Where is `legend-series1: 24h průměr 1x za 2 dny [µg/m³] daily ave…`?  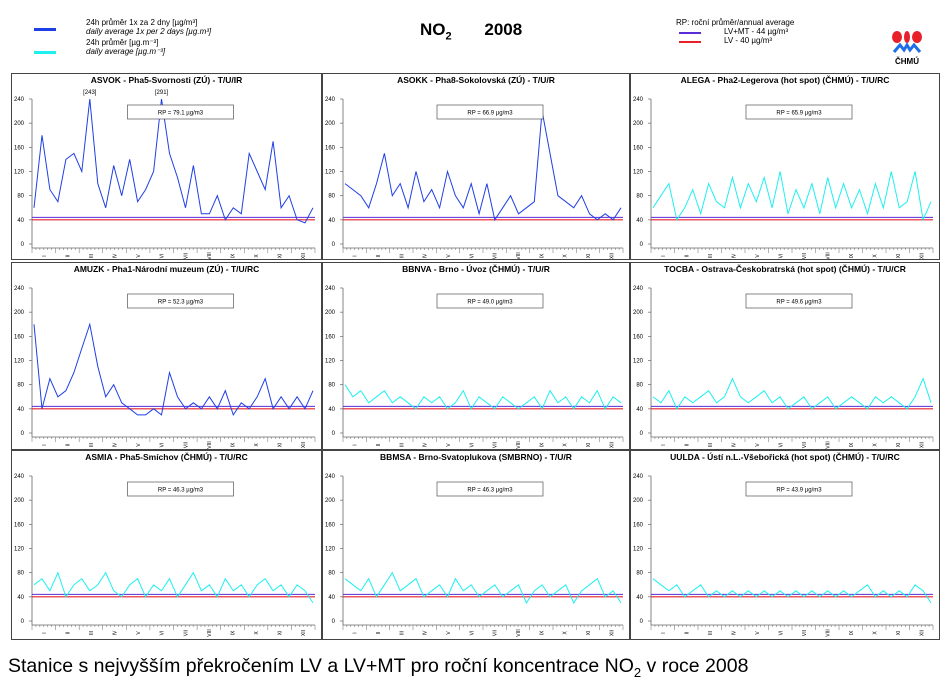
legend-series1: 24h průměr 1x za 2 dny [µg/m³] daily ave… is located at coordinates (148, 27).